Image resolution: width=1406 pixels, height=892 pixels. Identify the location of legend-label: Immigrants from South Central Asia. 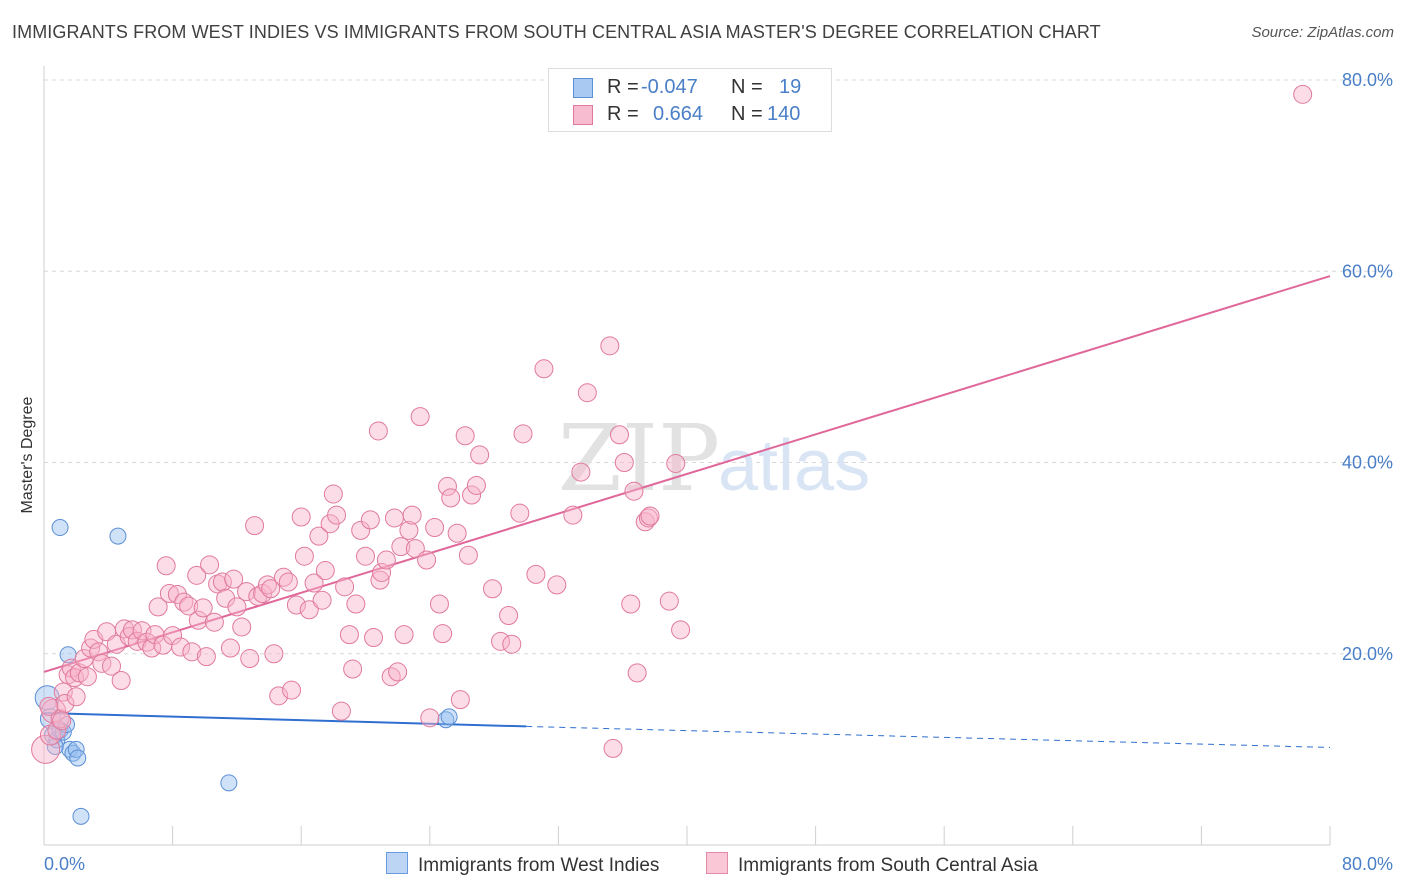
(888, 865).